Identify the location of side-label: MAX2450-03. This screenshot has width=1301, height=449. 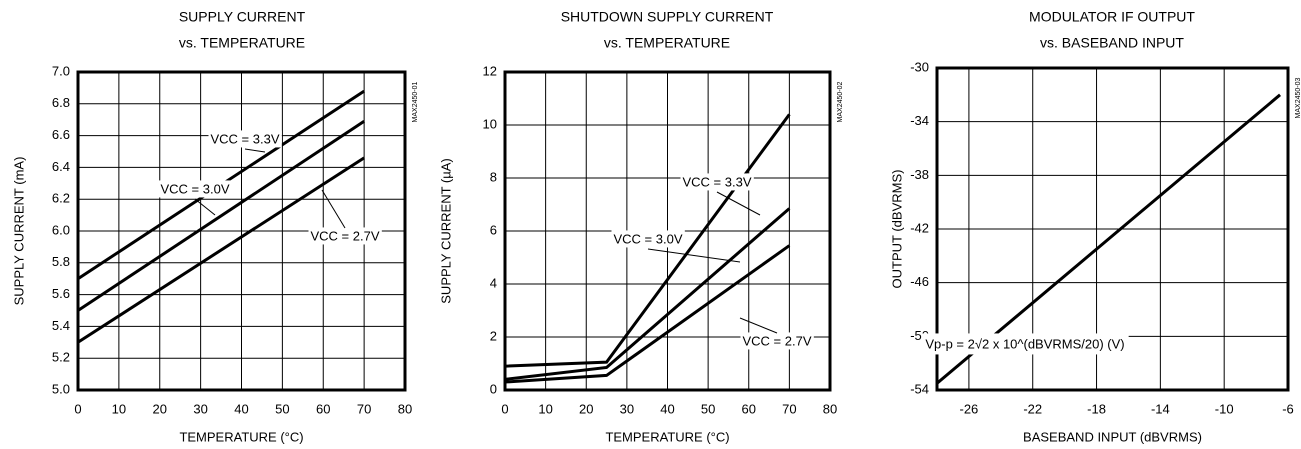
(1298, 97).